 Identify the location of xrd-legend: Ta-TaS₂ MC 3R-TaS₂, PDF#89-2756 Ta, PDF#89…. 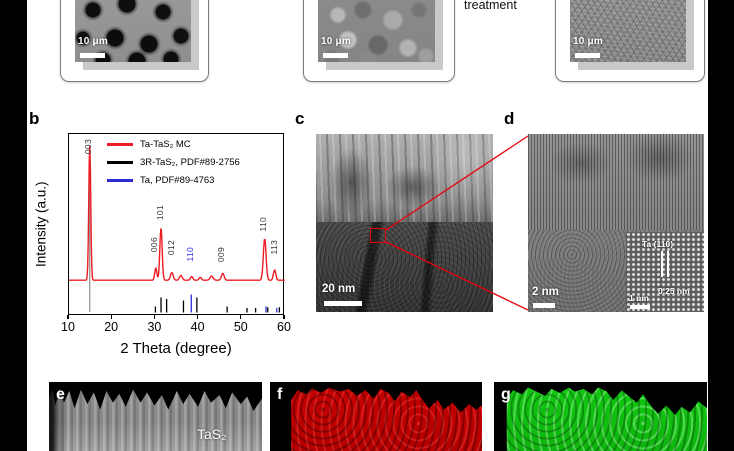
(173, 162).